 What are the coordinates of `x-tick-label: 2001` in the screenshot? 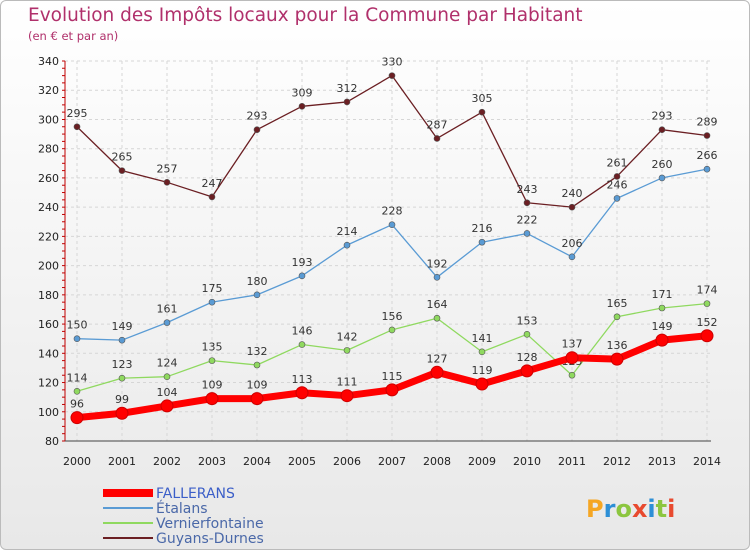 It's located at (122, 461).